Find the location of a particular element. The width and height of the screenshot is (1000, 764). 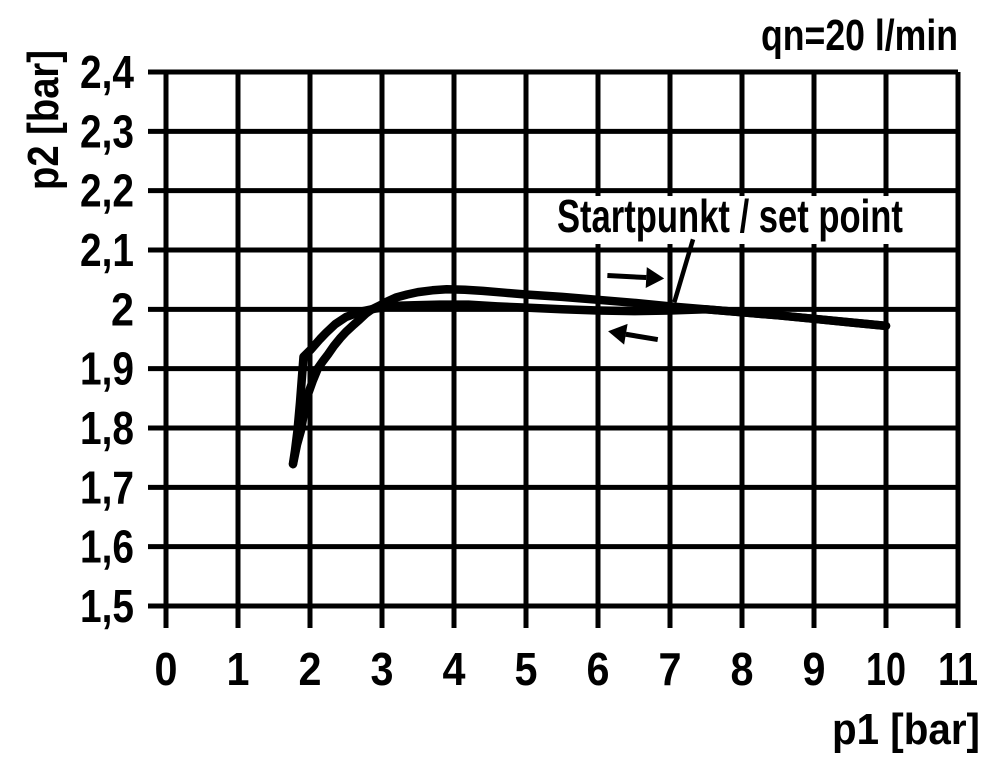

x-tick-label: 11 is located at coordinates (958, 669).